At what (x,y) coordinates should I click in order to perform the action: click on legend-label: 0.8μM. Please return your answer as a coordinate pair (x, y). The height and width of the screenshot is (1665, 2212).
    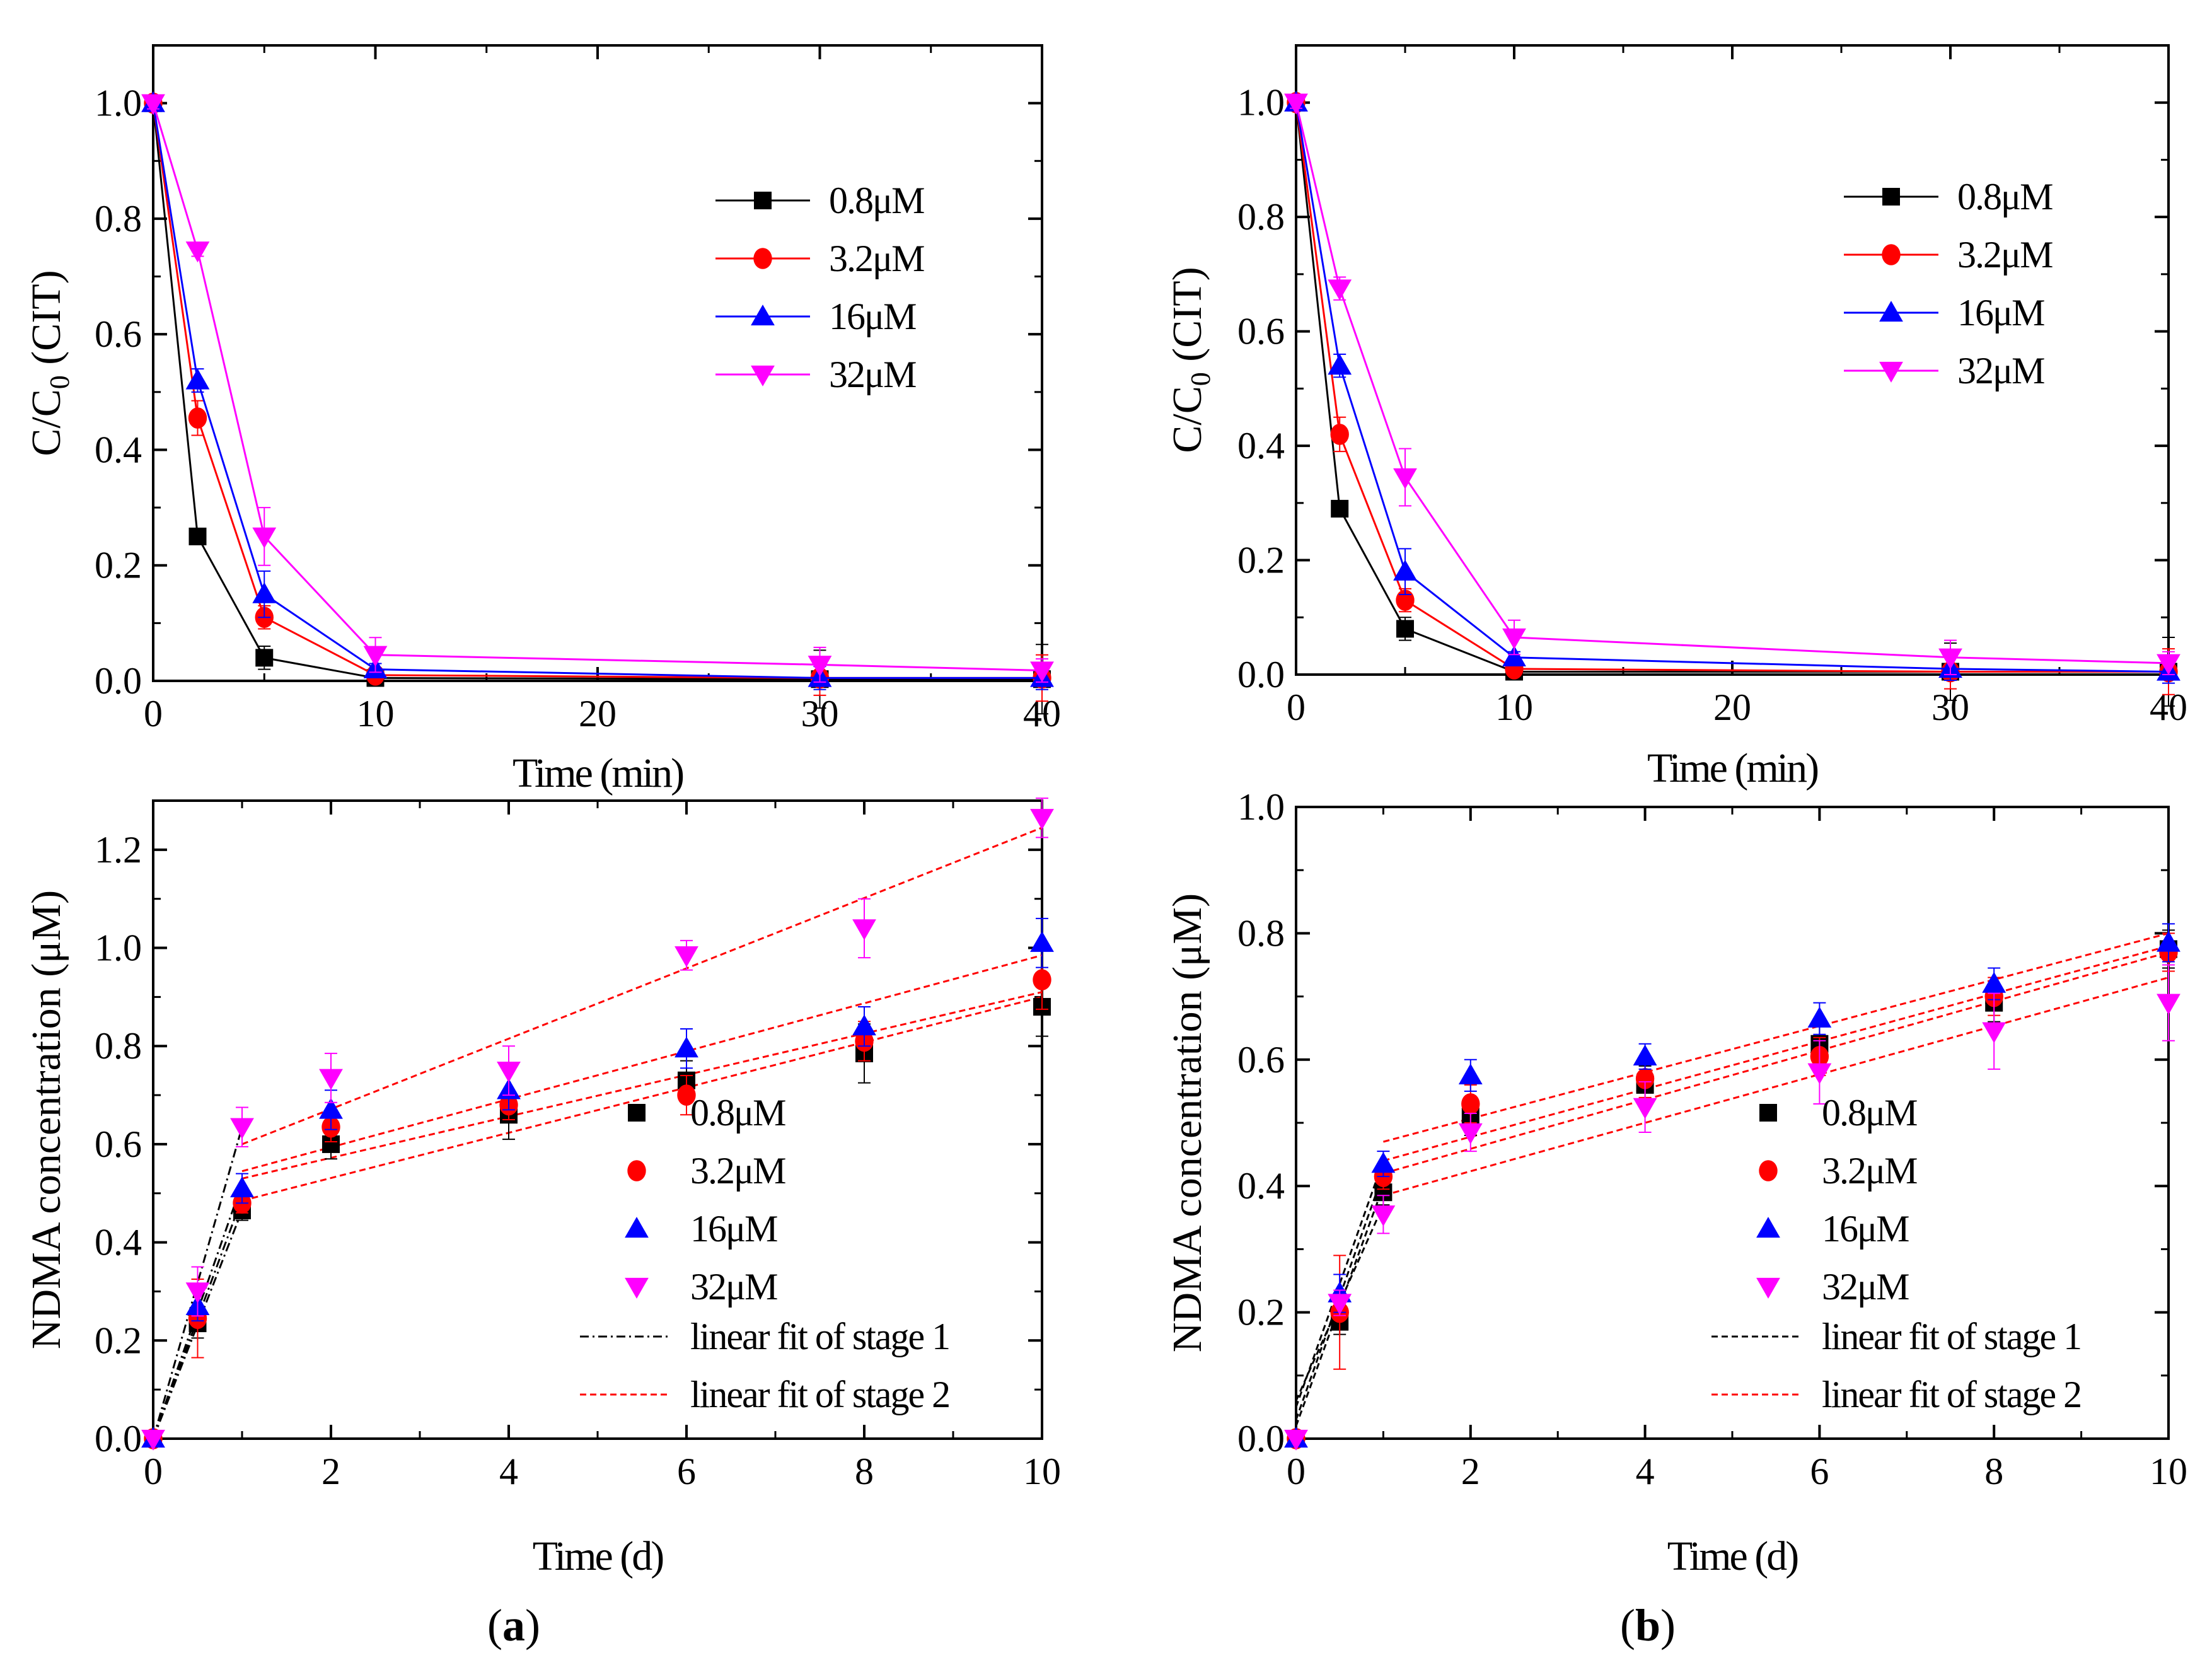
    Looking at the image, I should click on (737, 1113).